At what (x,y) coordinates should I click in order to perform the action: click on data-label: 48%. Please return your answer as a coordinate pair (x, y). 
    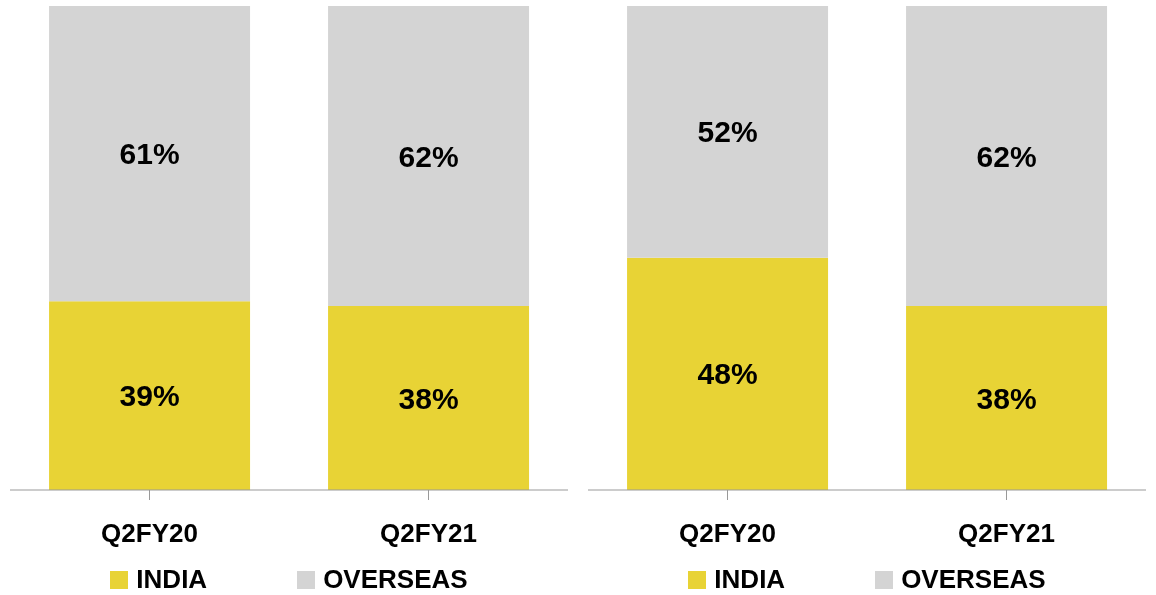
    Looking at the image, I should click on (727, 374).